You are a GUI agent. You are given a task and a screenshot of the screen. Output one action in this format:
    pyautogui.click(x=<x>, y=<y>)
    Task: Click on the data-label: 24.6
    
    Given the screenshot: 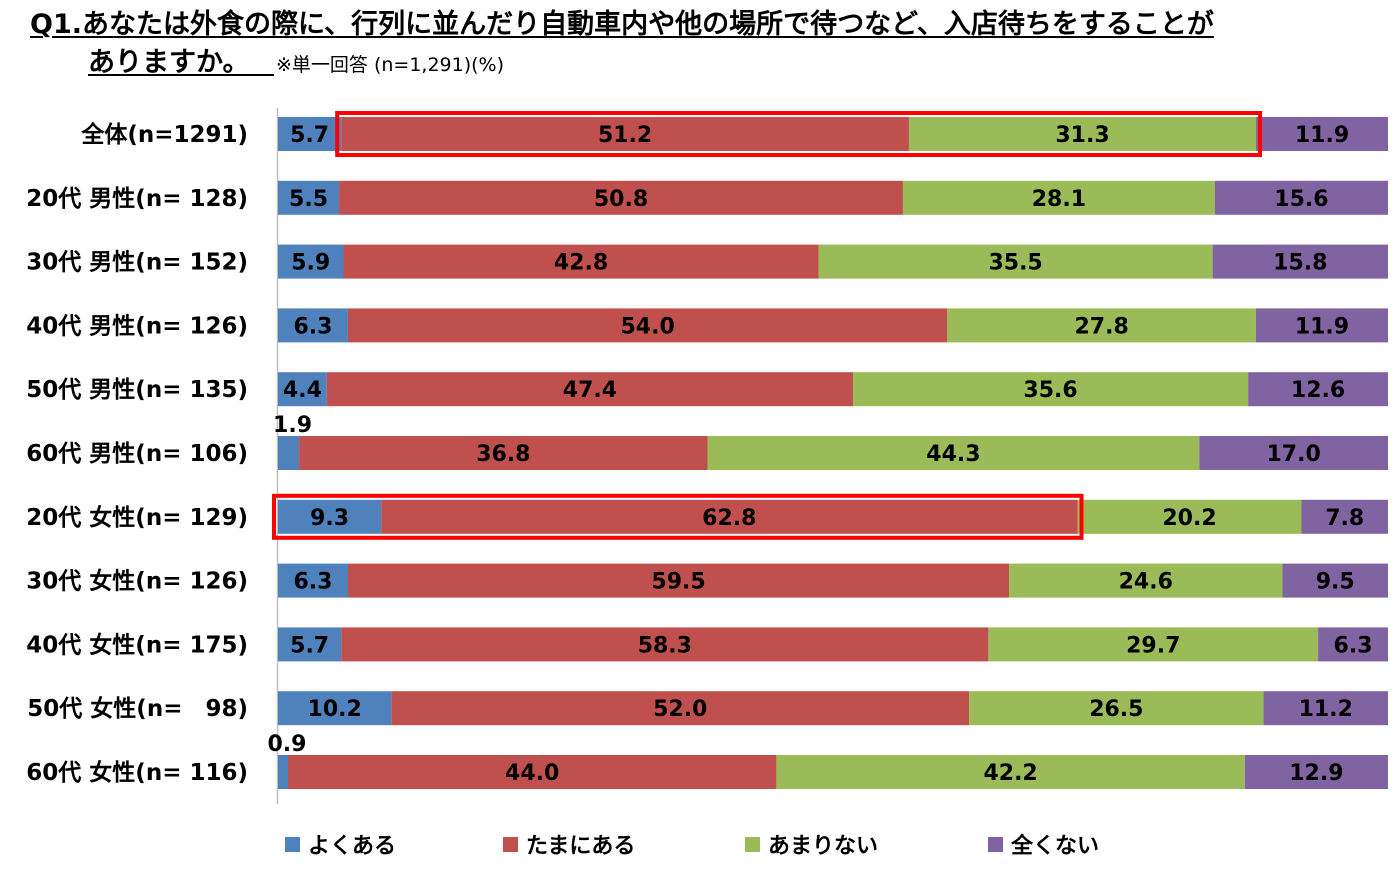 What is the action you would take?
    pyautogui.click(x=1146, y=582)
    